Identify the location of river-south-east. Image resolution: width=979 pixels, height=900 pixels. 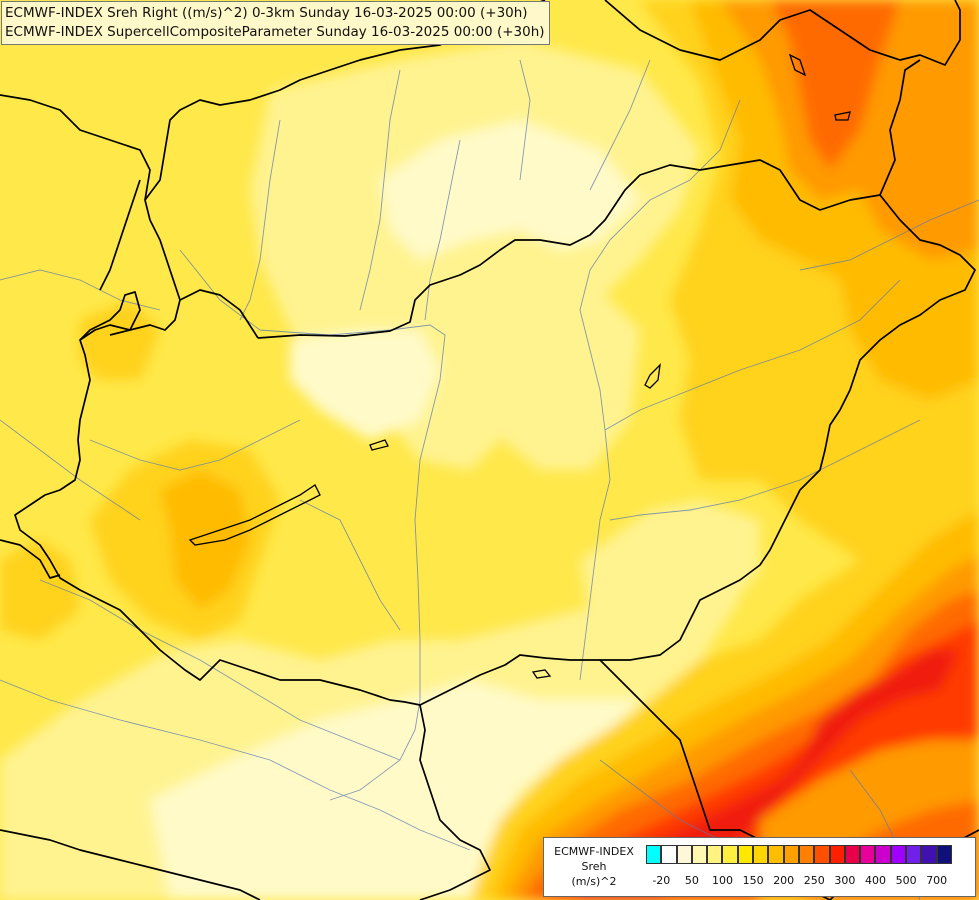
(660, 800).